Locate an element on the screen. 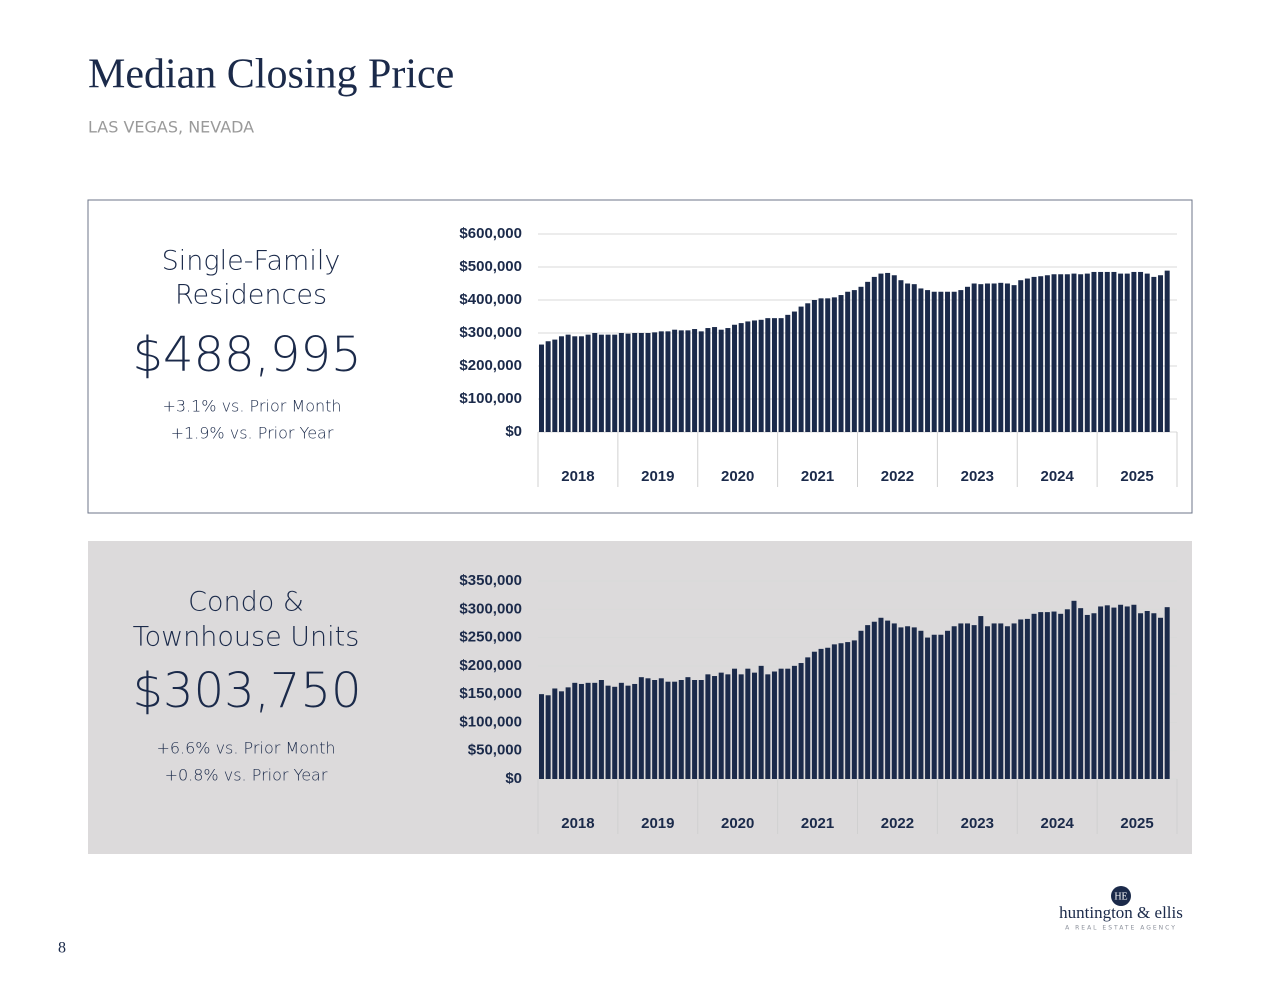 Image resolution: width=1280 pixels, height=989 pixels. panel-stat: +6.6% vs. Prior Month is located at coordinates (245, 748).